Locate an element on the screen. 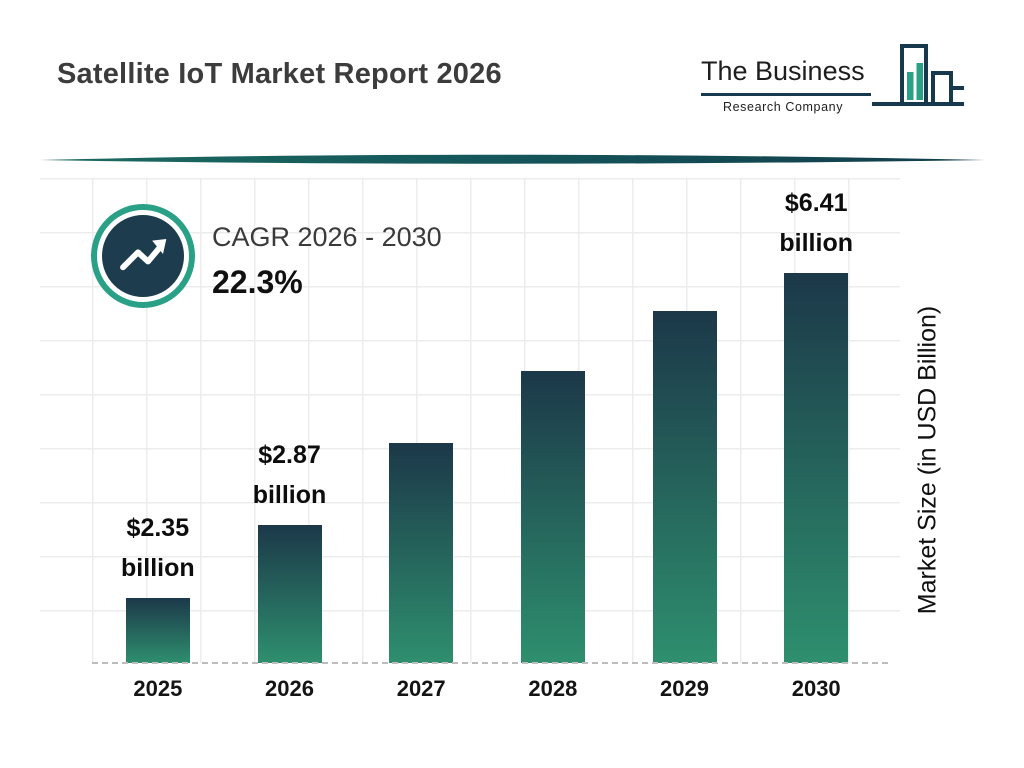 This screenshot has width=1024, height=768. divider-line is located at coordinates (512, 160).